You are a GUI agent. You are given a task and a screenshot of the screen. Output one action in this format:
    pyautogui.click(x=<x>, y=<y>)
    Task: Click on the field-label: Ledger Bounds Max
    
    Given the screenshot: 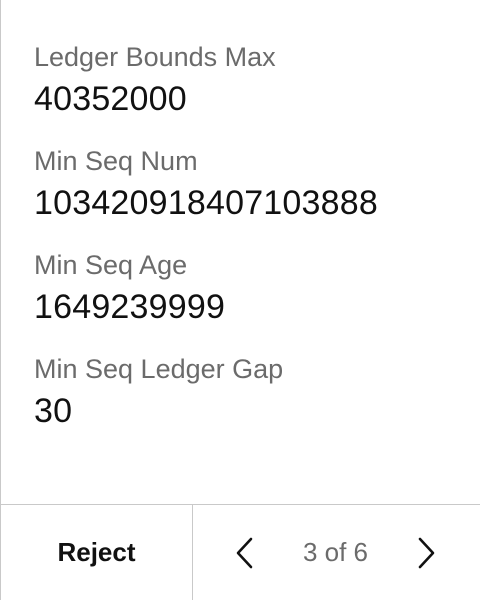 What is the action you would take?
    pyautogui.click(x=155, y=57)
    